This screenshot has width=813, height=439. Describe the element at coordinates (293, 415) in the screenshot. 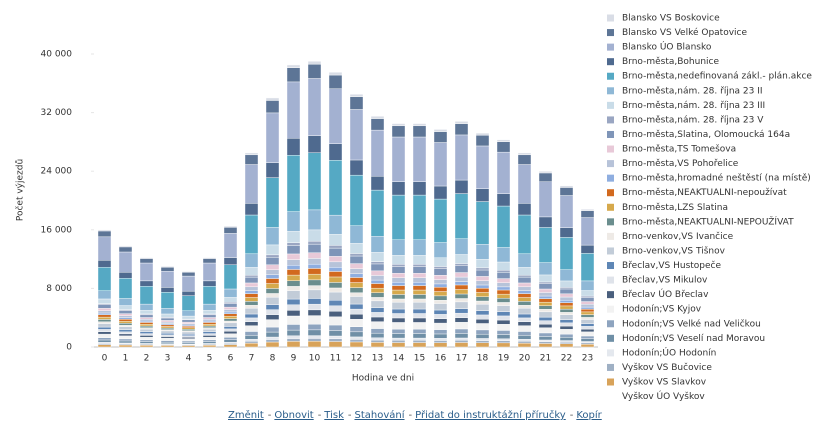

I see `footer-link: Obnovit` at that location.